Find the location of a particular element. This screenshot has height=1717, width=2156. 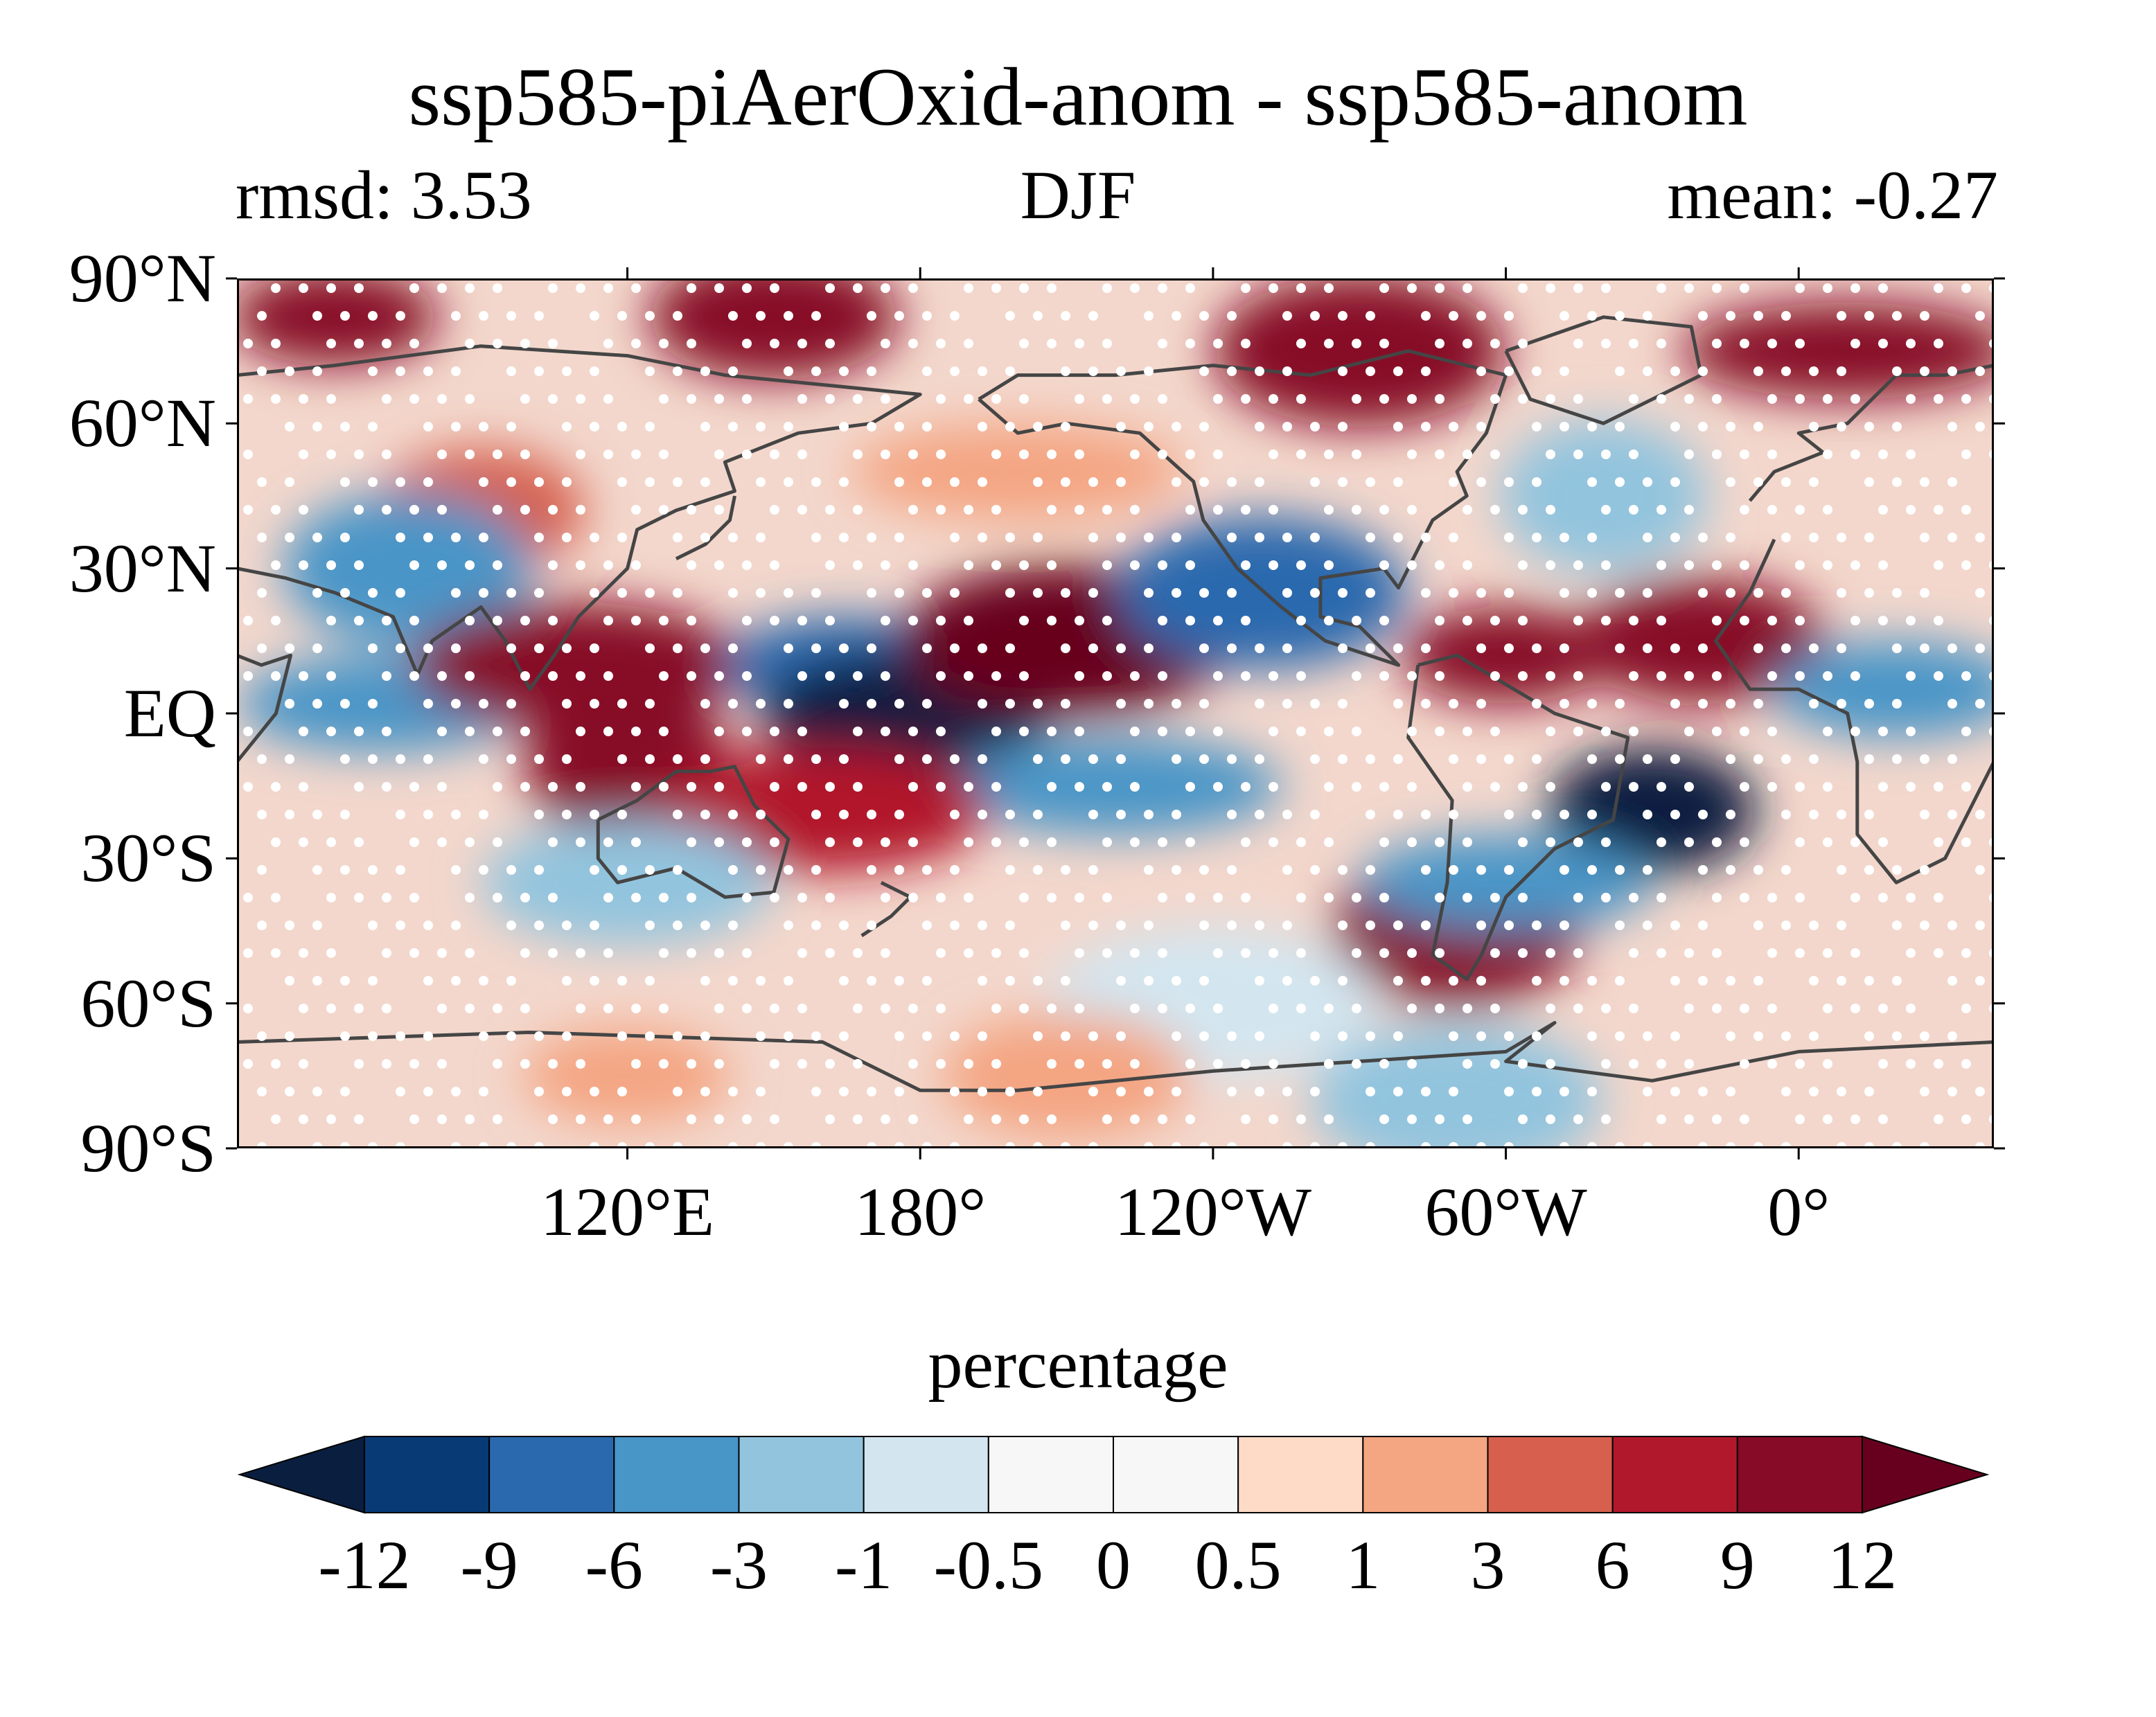

colorbar-tick-label: 0.5 is located at coordinates (1238, 1565).